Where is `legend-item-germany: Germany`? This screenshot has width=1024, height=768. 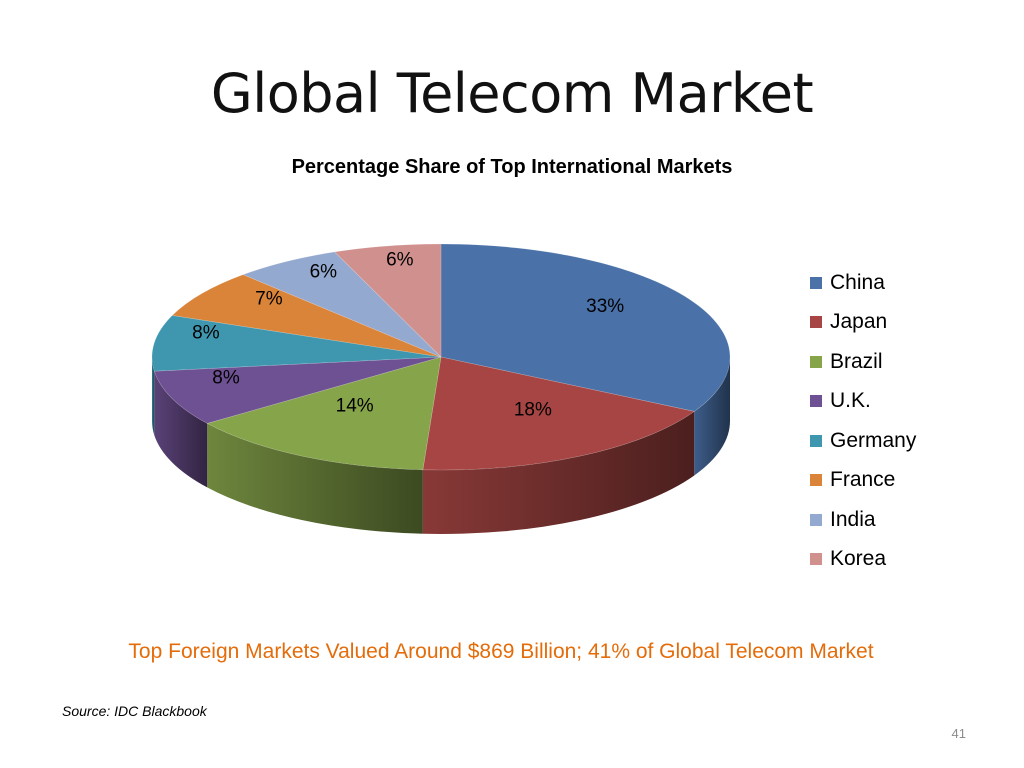 legend-item-germany: Germany is located at coordinates (863, 441).